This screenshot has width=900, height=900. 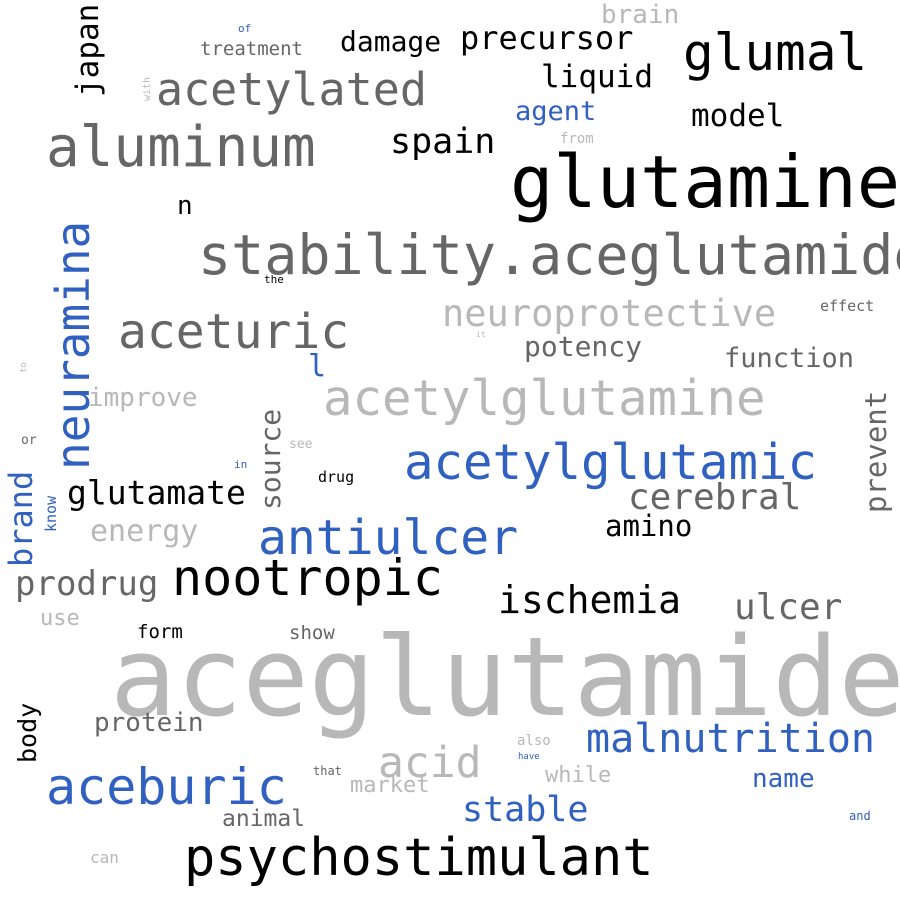 What do you see at coordinates (611, 462) in the screenshot?
I see `word-acetylglutamic: acetylglutamic` at bounding box center [611, 462].